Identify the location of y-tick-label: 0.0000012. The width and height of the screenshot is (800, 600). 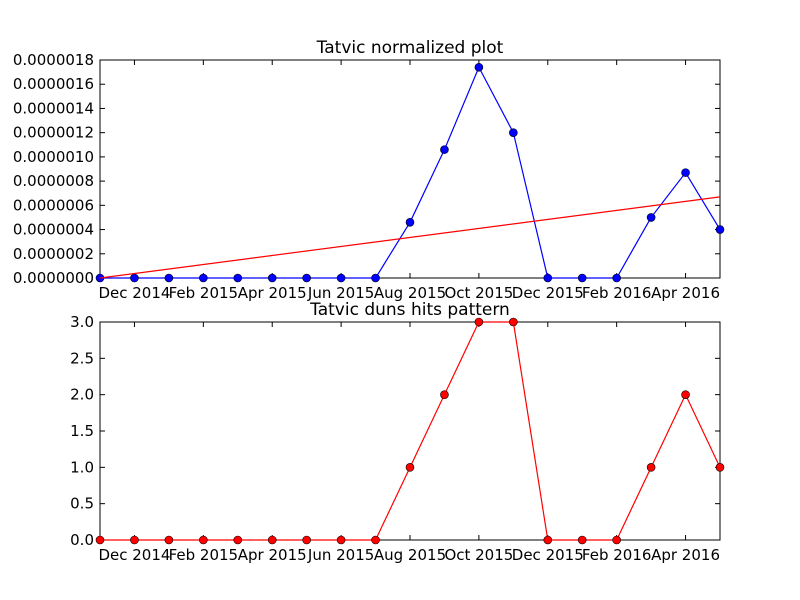
(53, 133).